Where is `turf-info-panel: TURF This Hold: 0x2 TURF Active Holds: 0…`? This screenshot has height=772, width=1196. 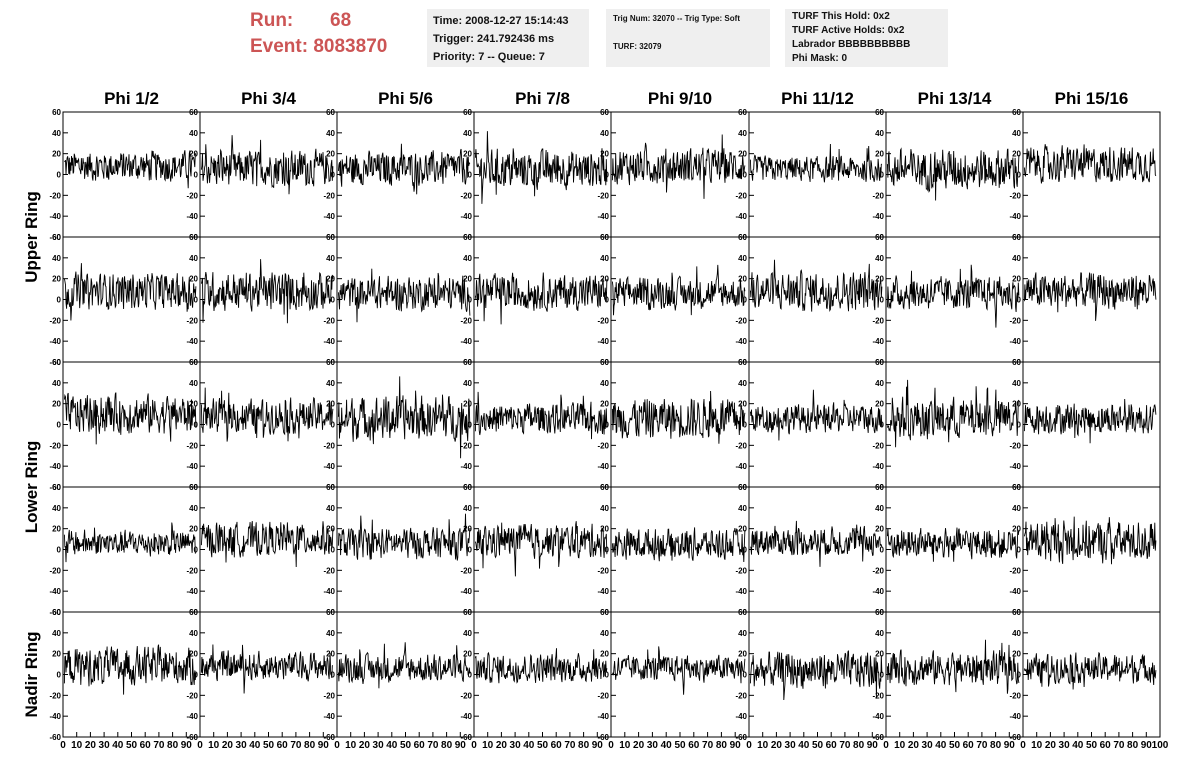 turf-info-panel: TURF This Hold: 0x2 TURF Active Holds: 0… is located at coordinates (866, 38).